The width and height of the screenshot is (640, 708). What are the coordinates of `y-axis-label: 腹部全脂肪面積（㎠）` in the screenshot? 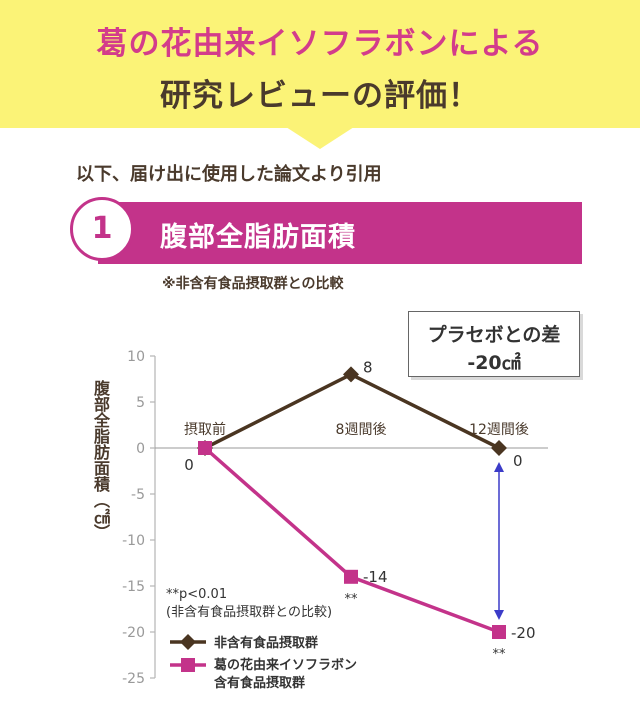 It's located at (100, 460).